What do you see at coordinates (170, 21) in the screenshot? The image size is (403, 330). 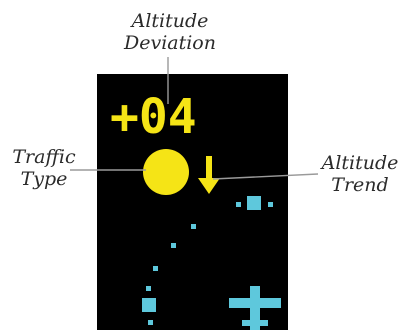 I see `callout-altitude-deviation-line1: Altitude` at bounding box center [170, 21].